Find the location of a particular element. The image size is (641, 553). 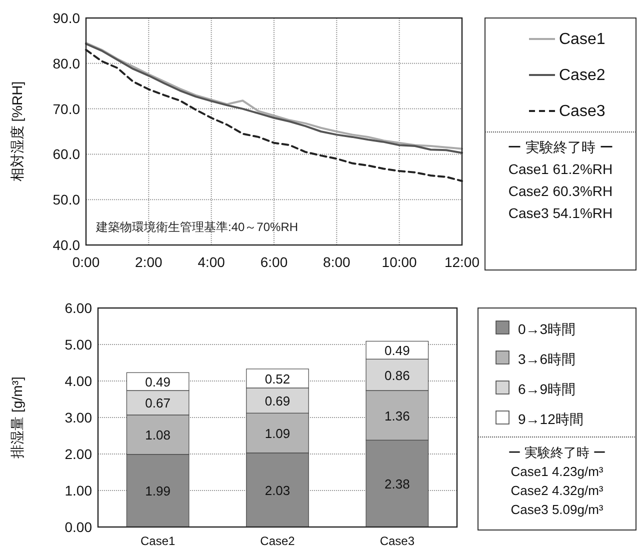

text: Case1 61.2%RH is located at coordinates (560, 169).